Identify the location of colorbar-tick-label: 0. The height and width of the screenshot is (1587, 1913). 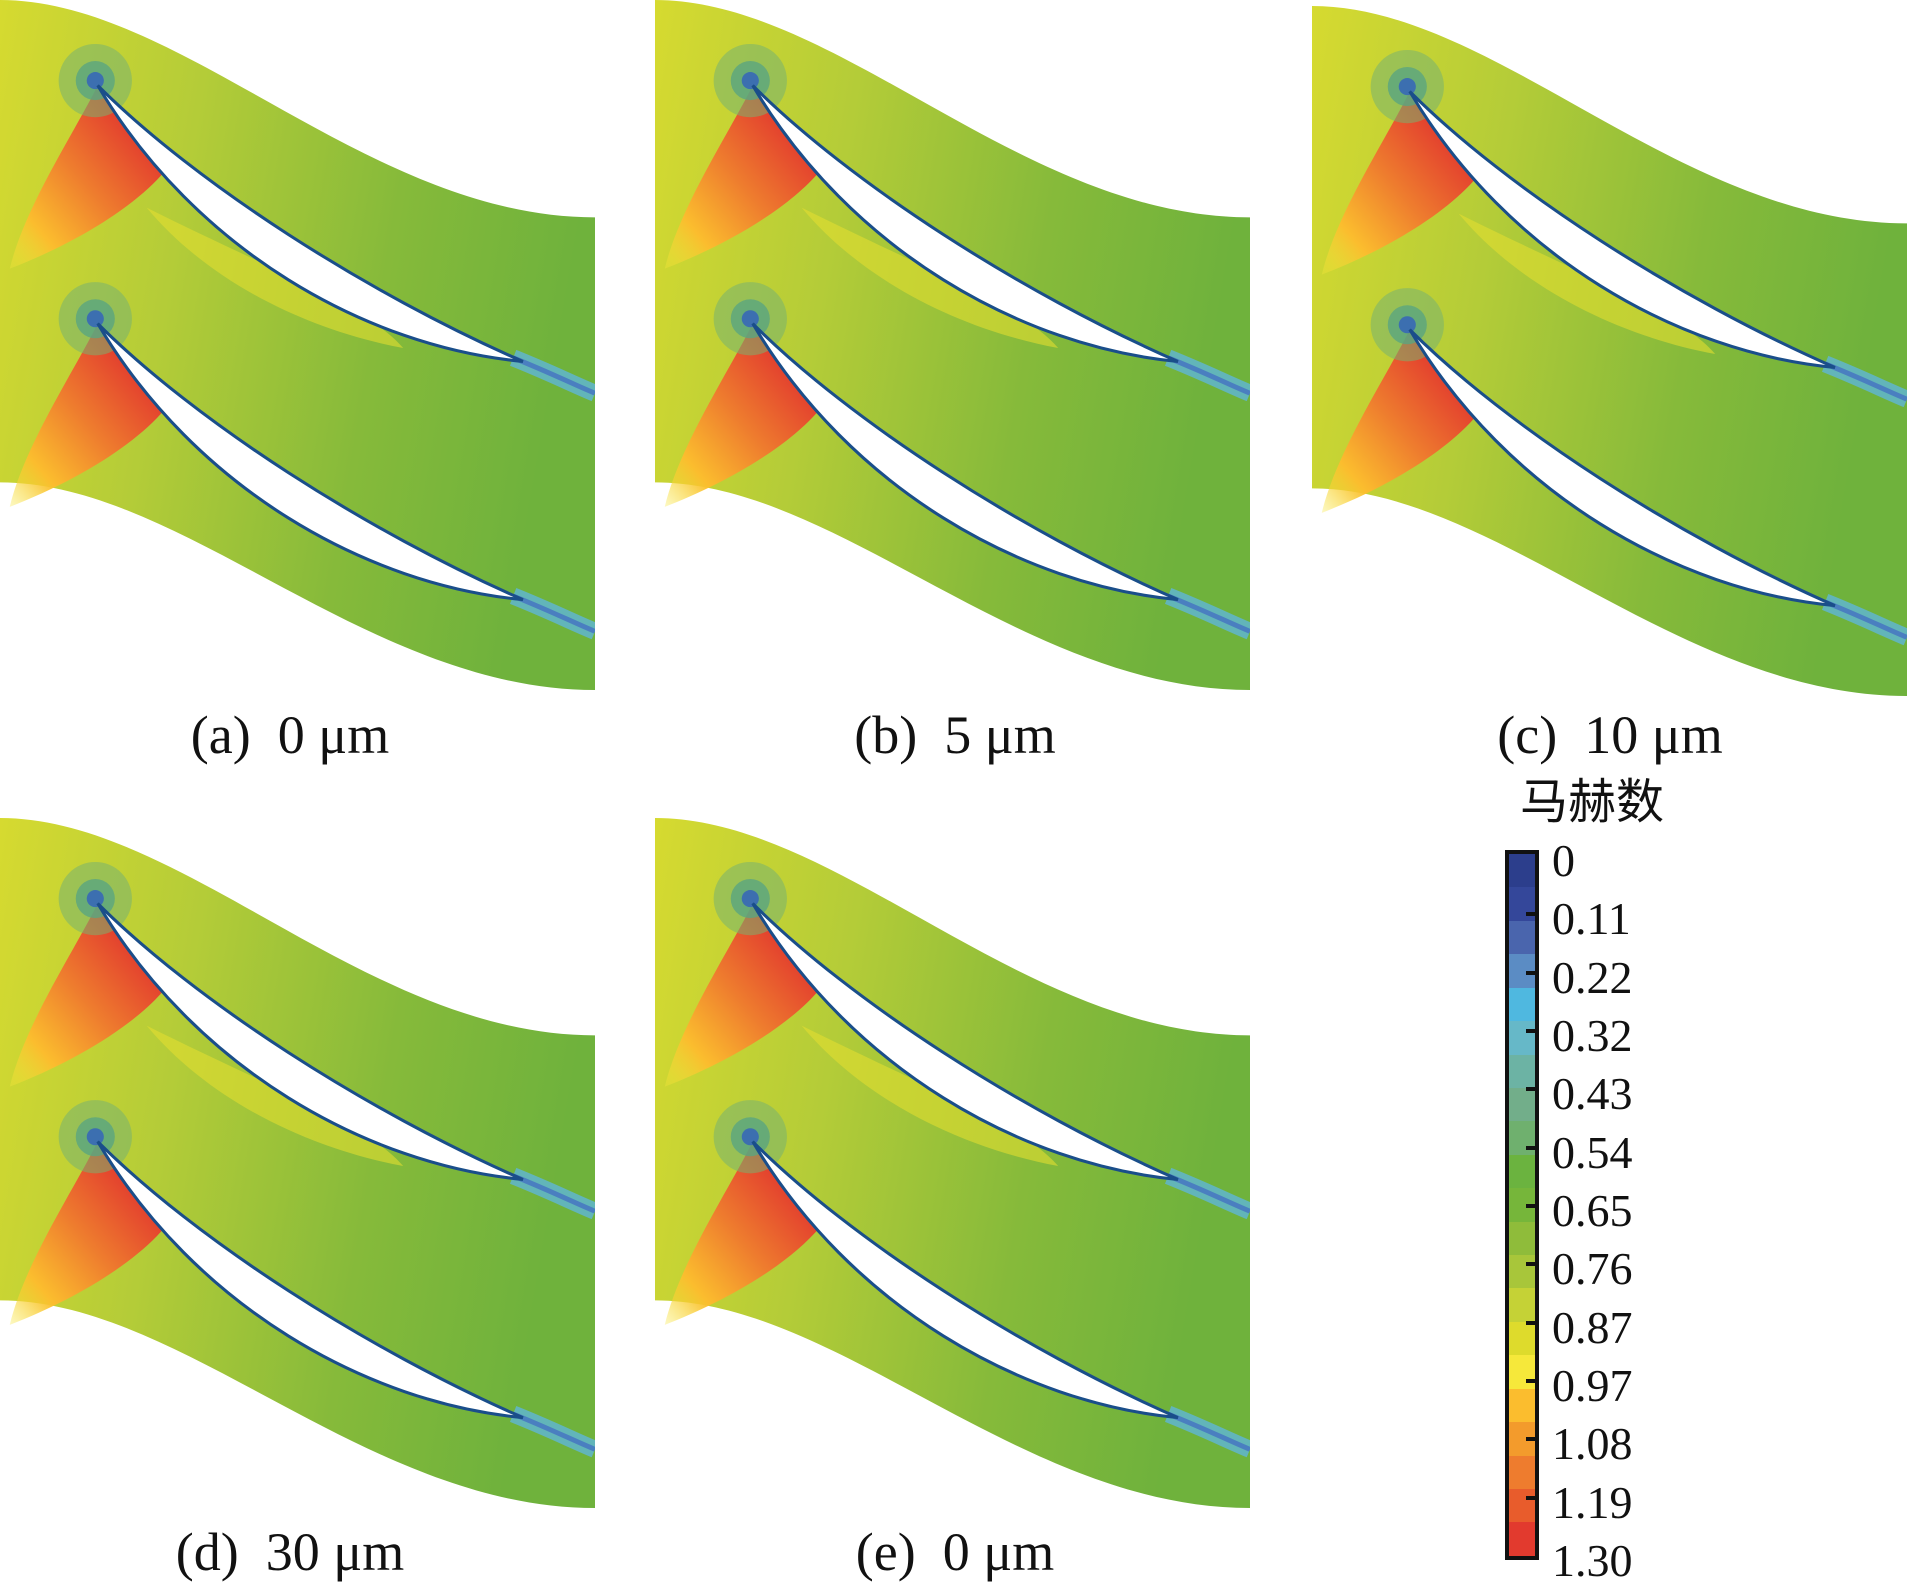
(1563, 860).